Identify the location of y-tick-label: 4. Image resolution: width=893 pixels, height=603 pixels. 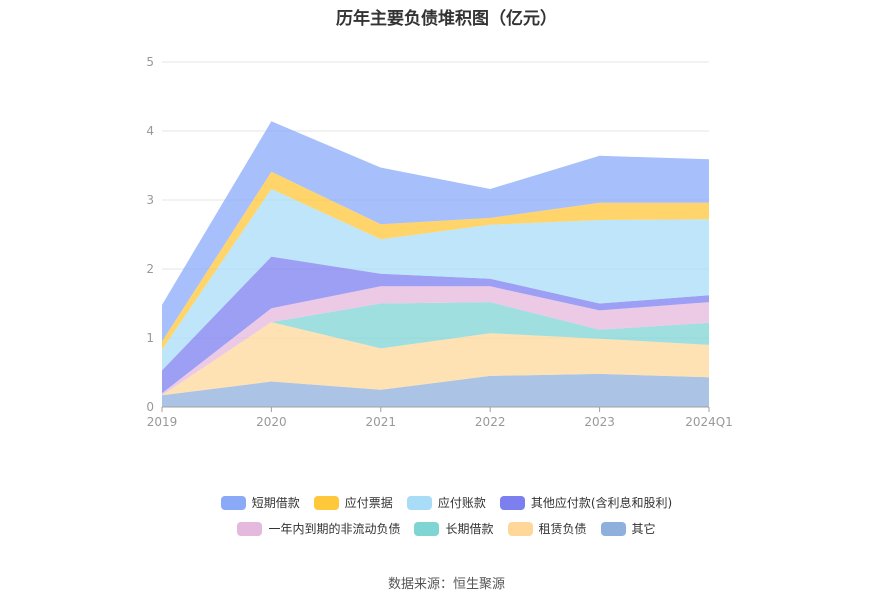
(150, 131).